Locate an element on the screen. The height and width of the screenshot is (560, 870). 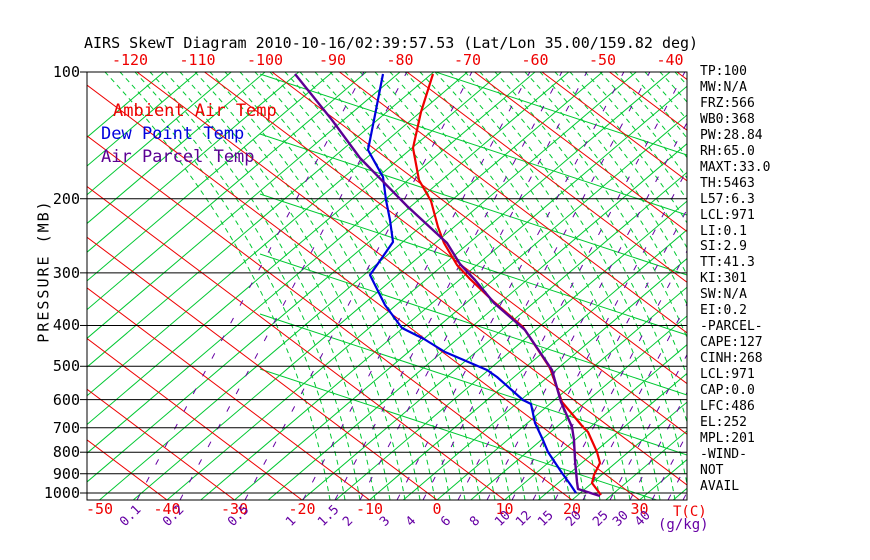
stats-line: LI:0.1 is located at coordinates (723, 231).